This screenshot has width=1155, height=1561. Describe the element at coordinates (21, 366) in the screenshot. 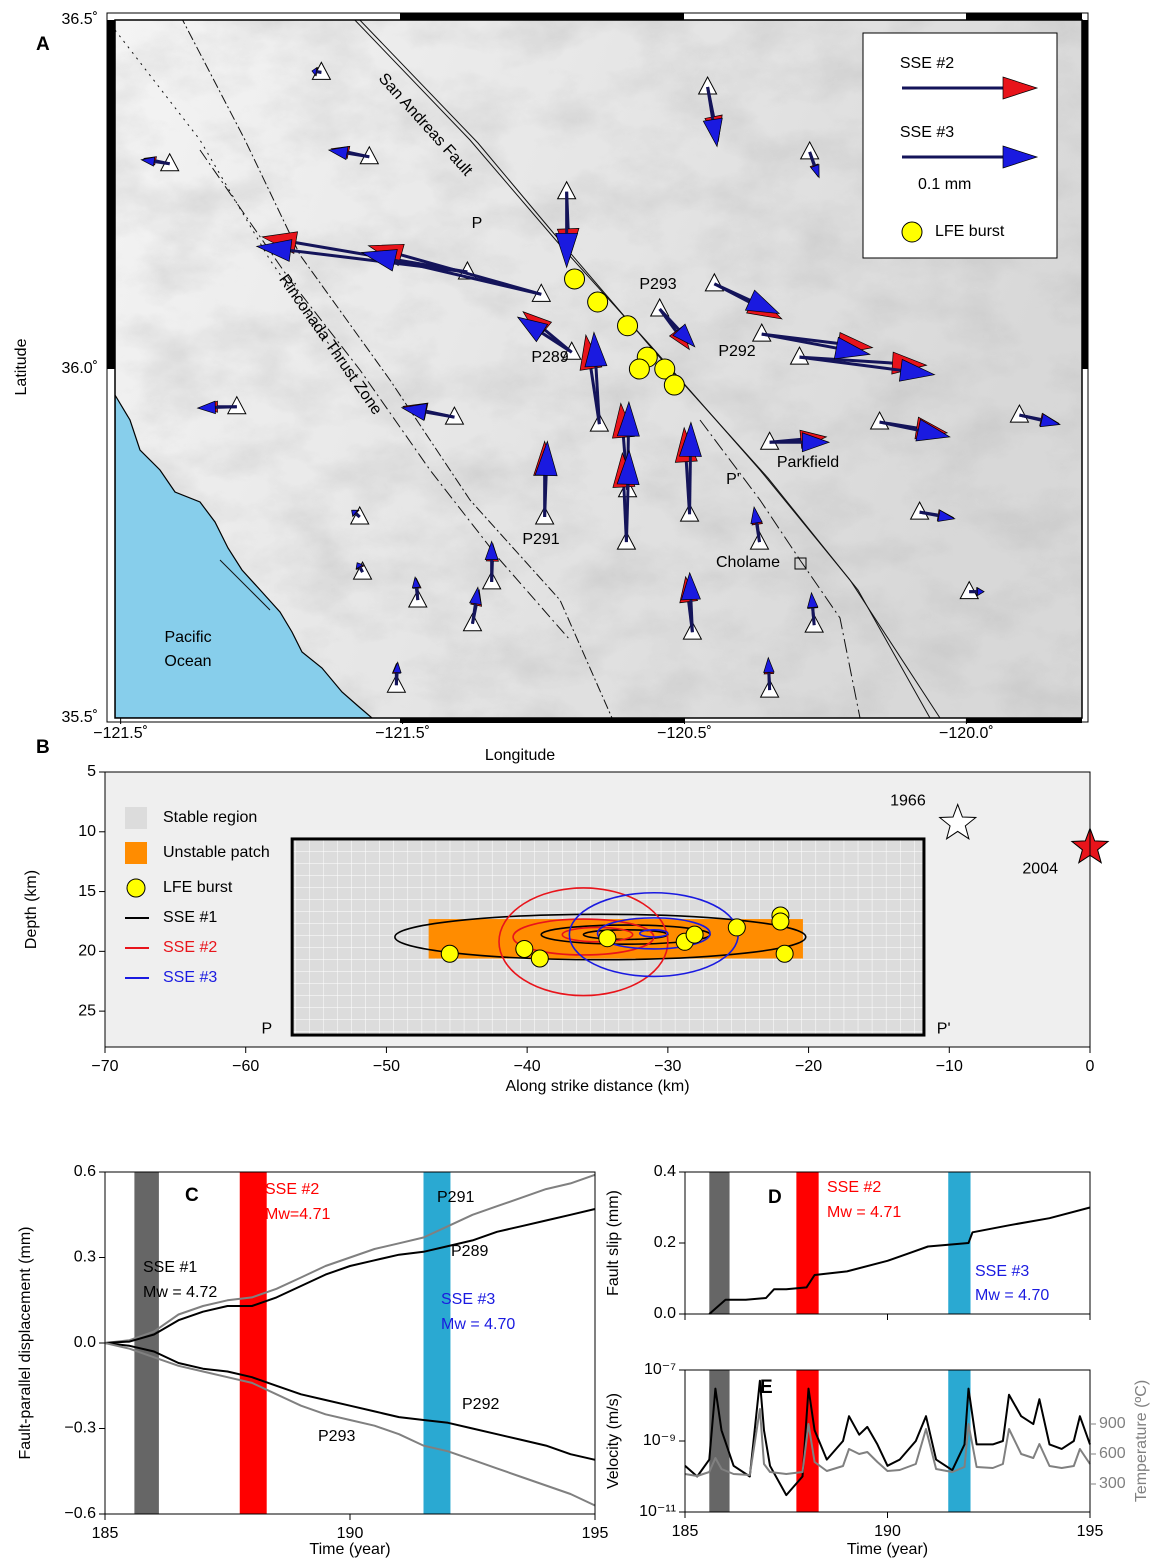

I see `y-axis-title: Latitude` at that location.